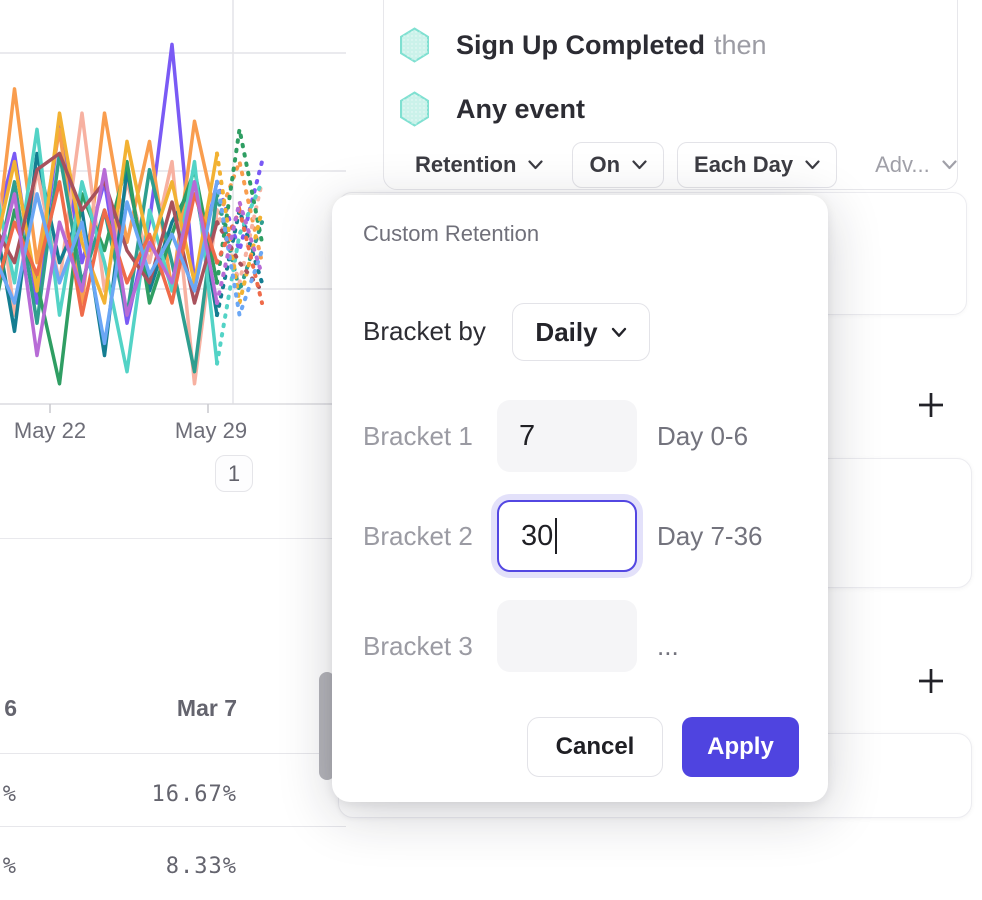  I want to click on measurement-dropdown: Retention, so click(479, 165).